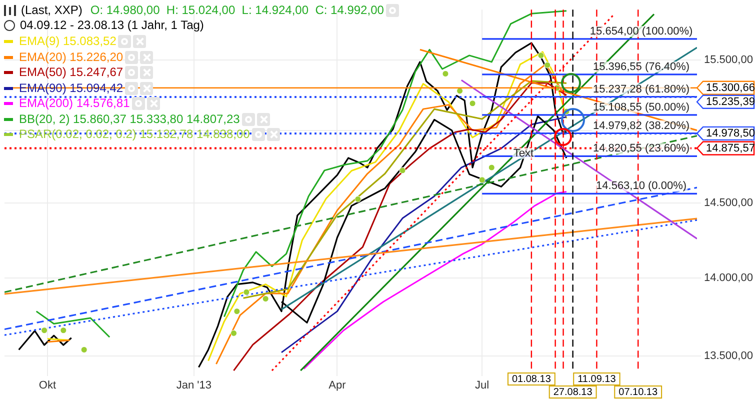 This screenshot has height=399, width=755. Describe the element at coordinates (641, 107) in the screenshot. I see `annotation: 15.108,55 (50.00%)` at that location.